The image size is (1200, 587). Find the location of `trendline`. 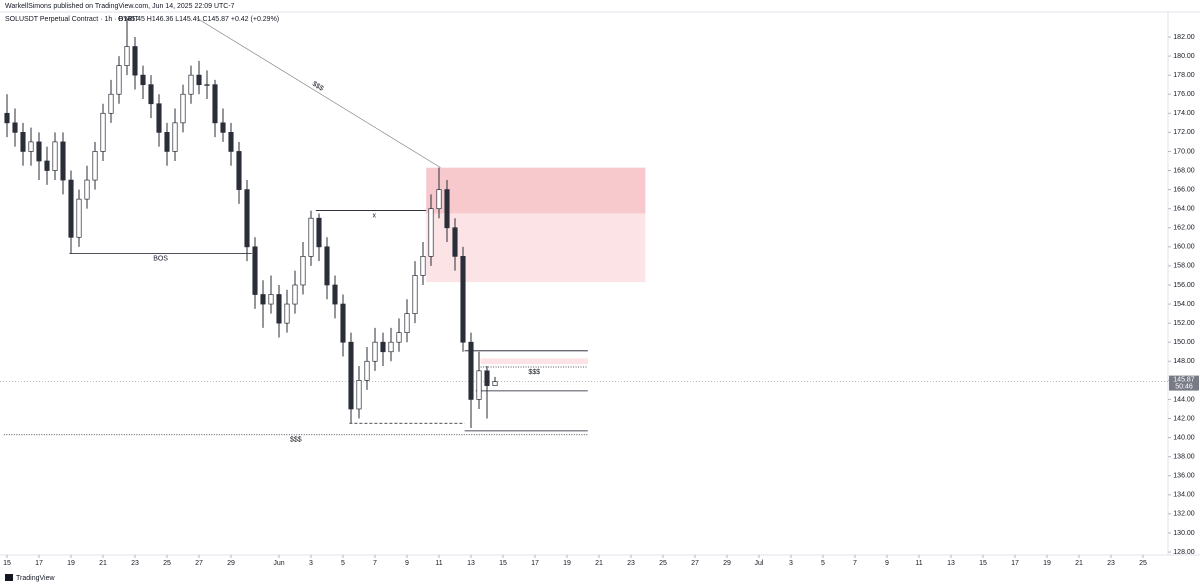

trendline is located at coordinates (317, 92).